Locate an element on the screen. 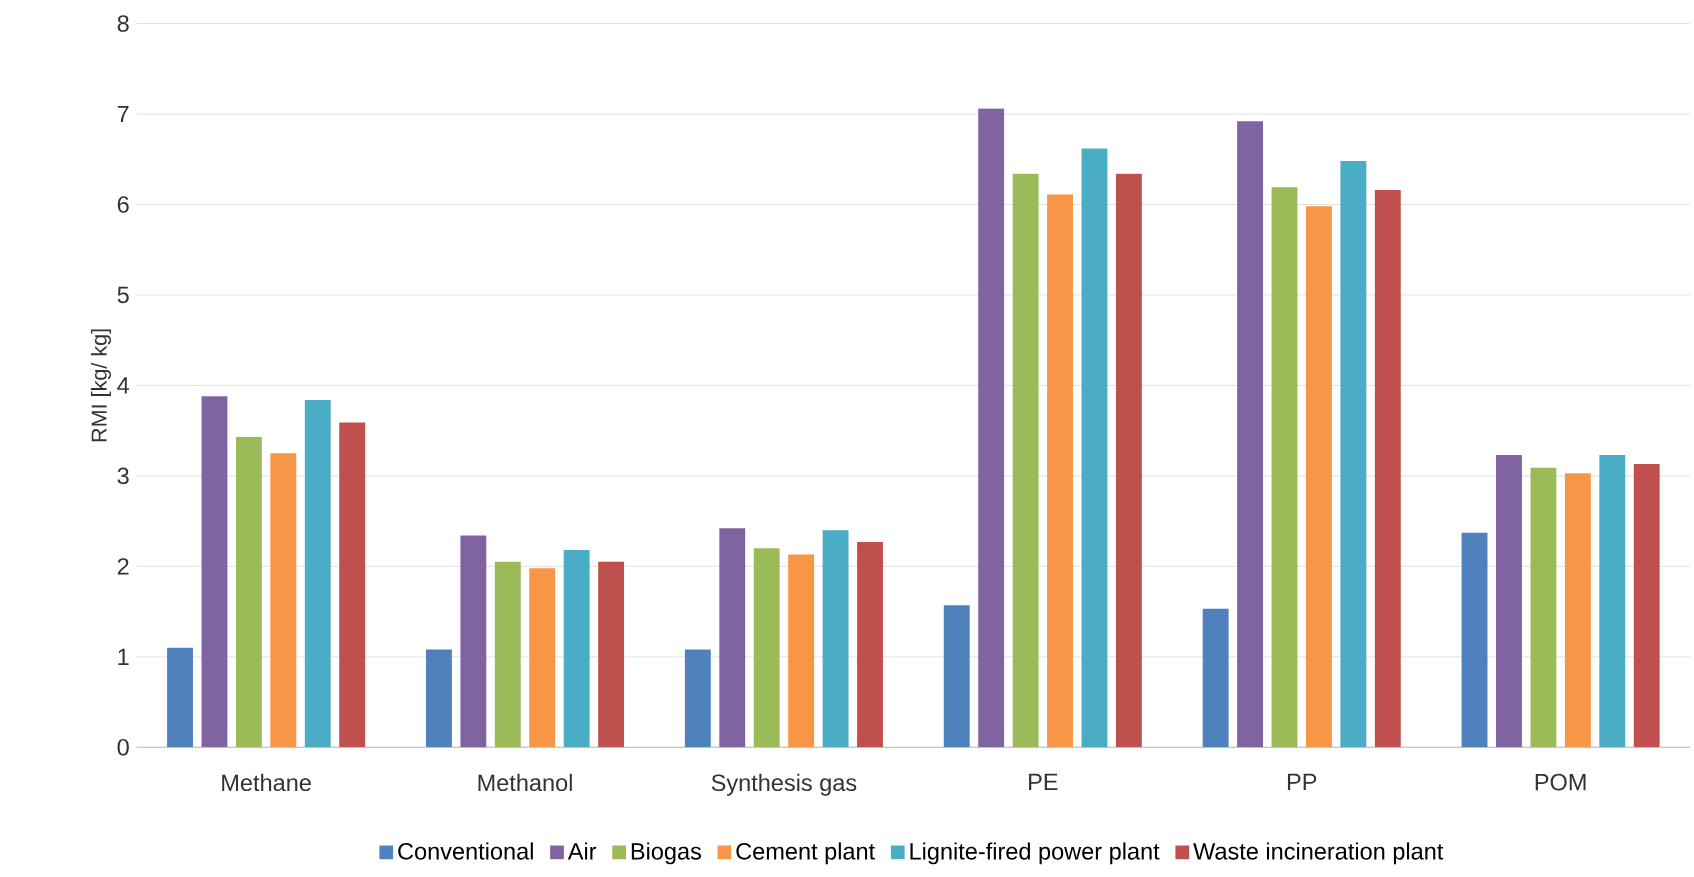  y-tick-label: 4 is located at coordinates (123, 385).